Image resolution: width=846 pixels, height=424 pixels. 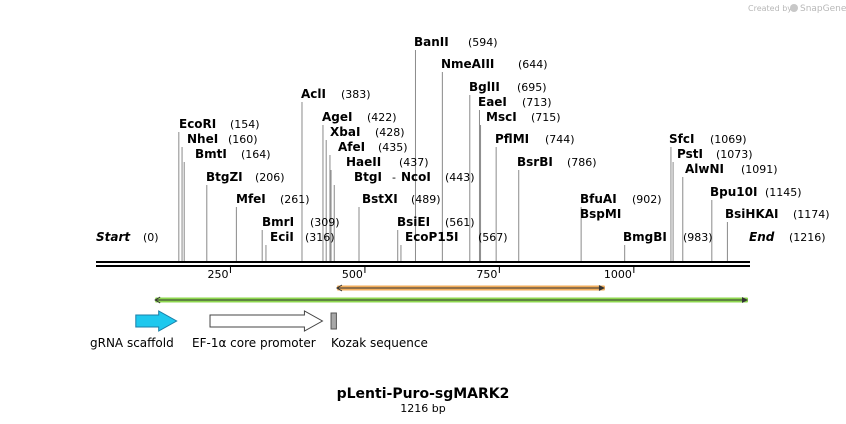 I want to click on credit-prefix: Created by, so click(x=770, y=8).